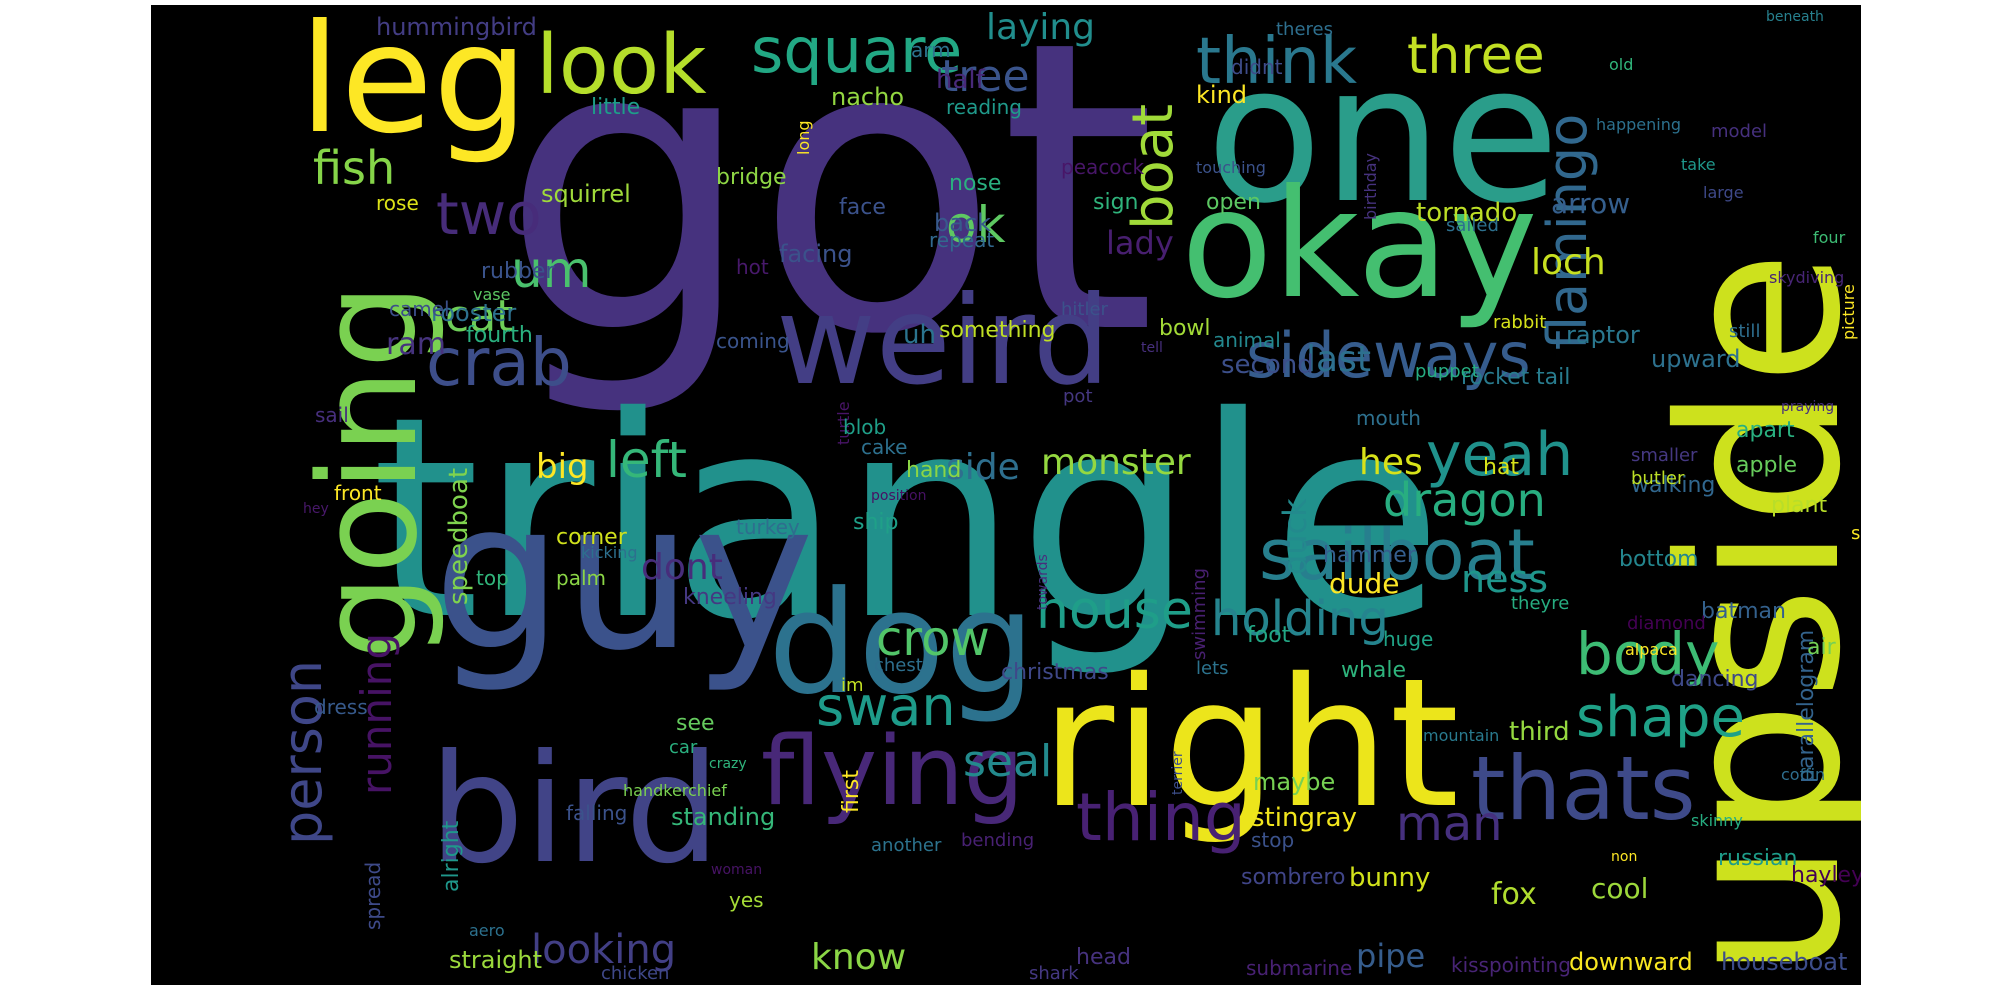 This screenshot has width=2000, height=1000. Describe the element at coordinates (868, 97) in the screenshot. I see `word-nacho: nacho` at that location.